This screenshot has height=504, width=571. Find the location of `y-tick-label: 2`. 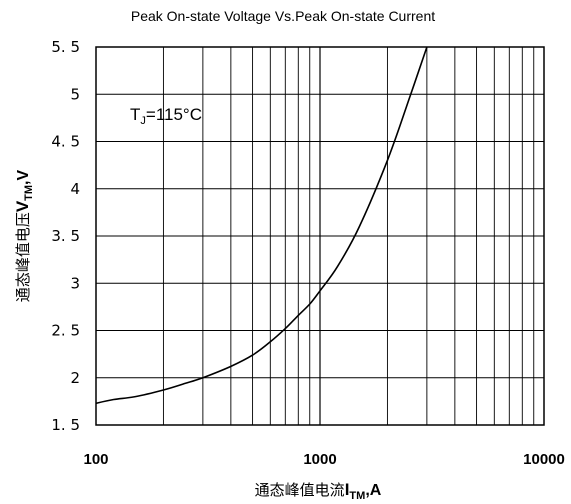

y-tick-label: 2 is located at coordinates (75, 378).